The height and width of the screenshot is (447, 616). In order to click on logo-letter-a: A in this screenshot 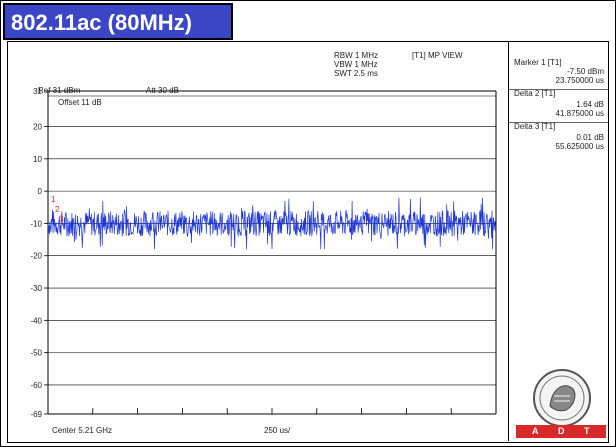, I will do `click(535, 431)`.